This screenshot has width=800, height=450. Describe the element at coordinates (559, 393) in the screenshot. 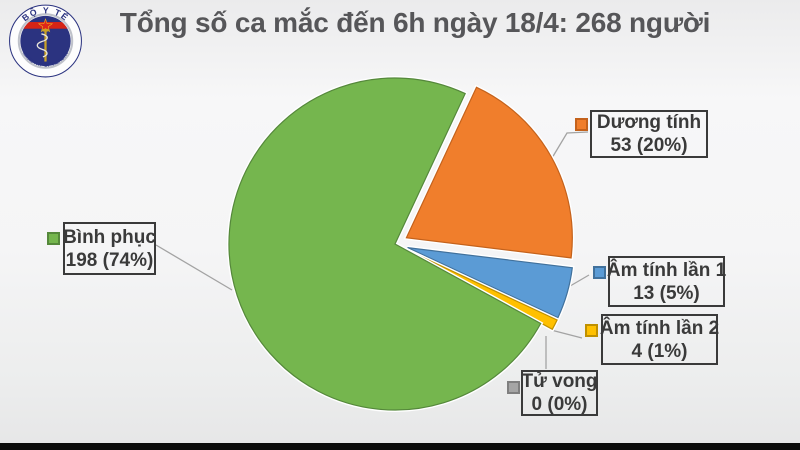

I see `data-label-3: Tử vong 0 (0%)` at that location.